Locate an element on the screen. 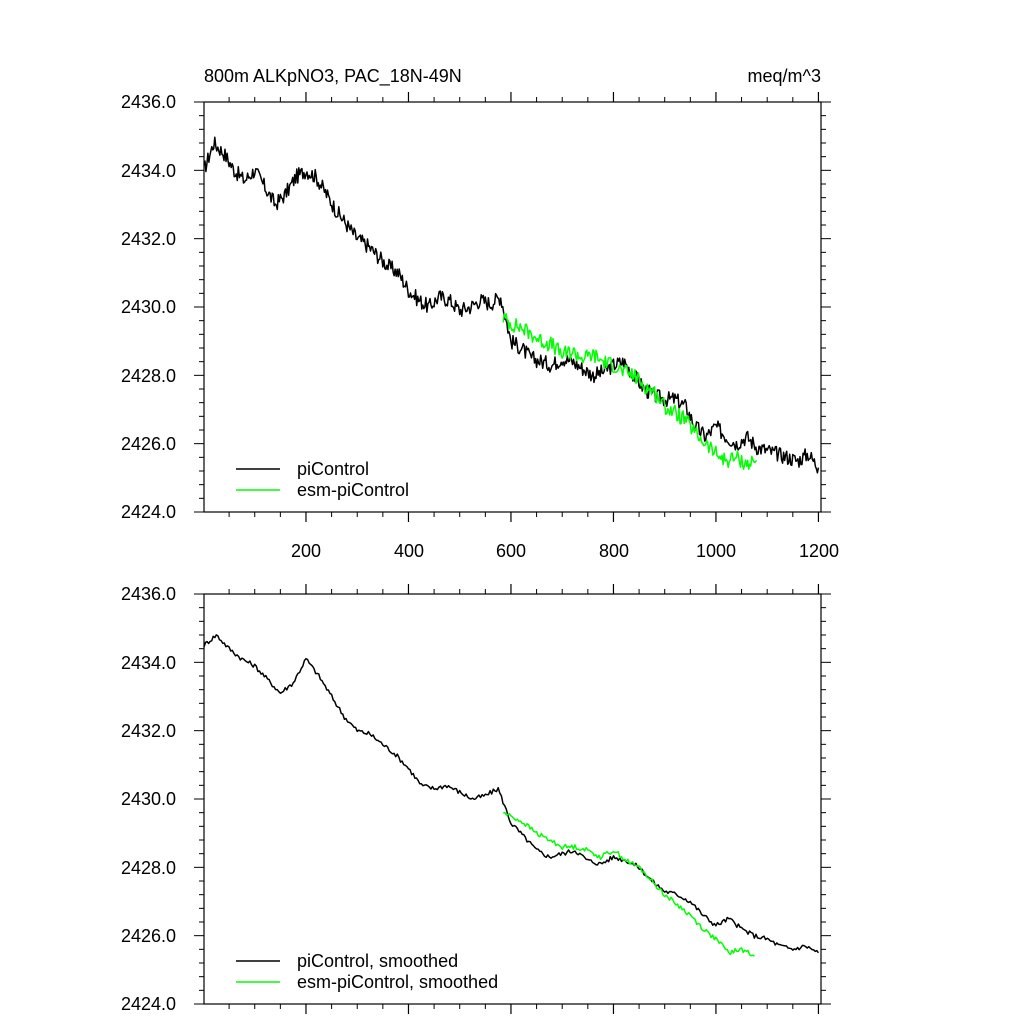 This screenshot has height=1024, width=1024. series-line-esm-picontrol-smoothed is located at coordinates (629, 884).